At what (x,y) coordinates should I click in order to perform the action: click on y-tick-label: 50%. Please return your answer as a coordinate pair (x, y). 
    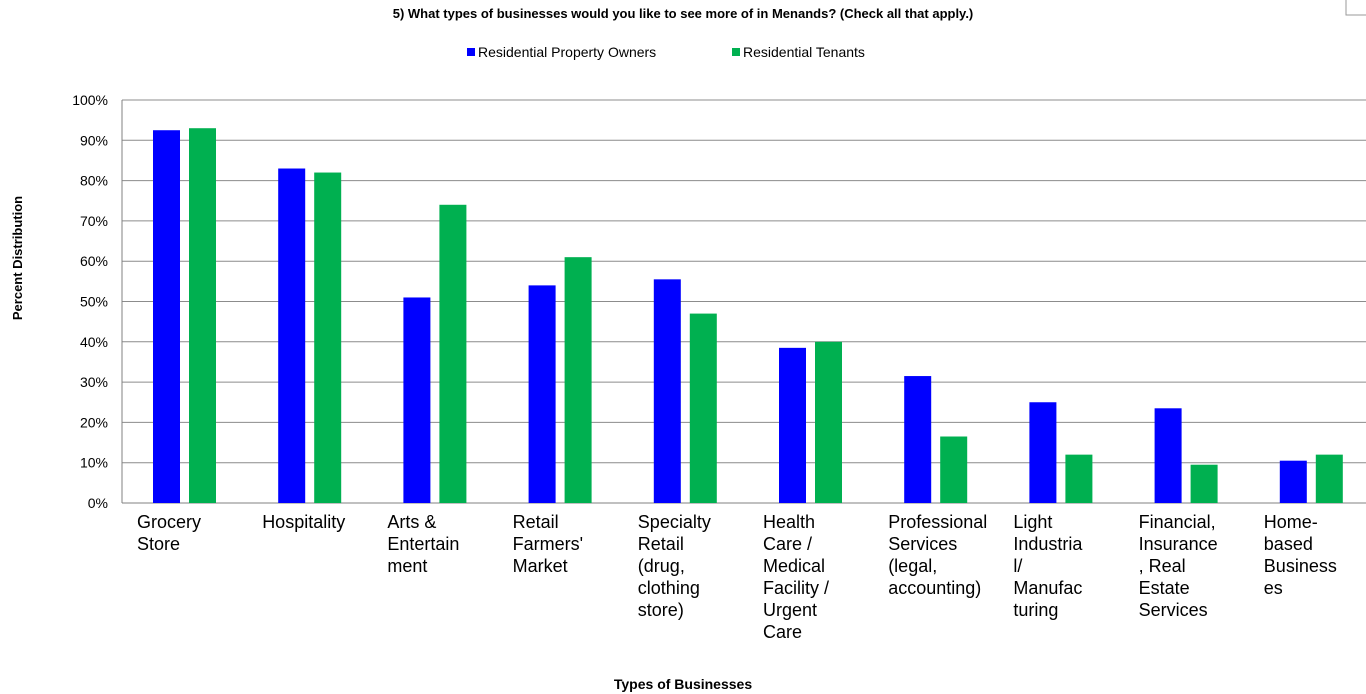
    Looking at the image, I should click on (94, 302).